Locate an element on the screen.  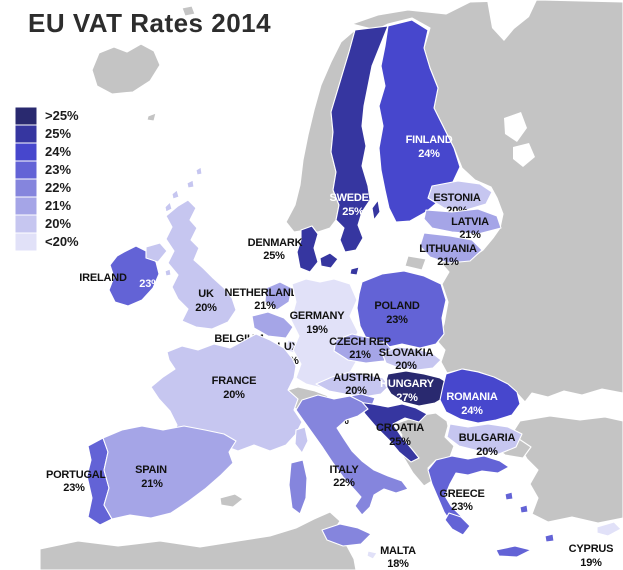
legend-label-24: 24% is located at coordinates (58, 151).